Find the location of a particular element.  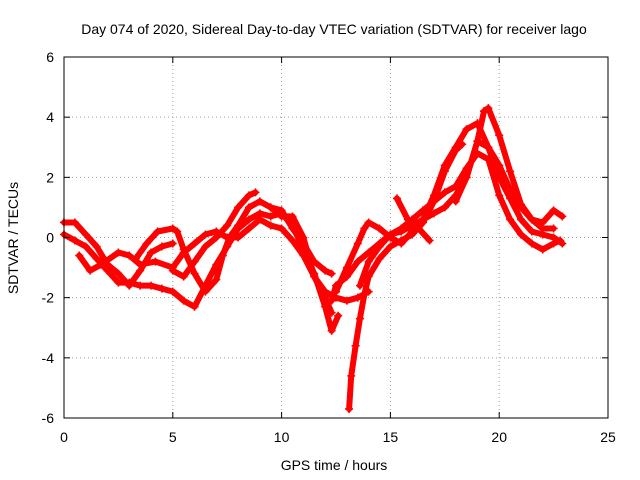

x-tick-label: 10 is located at coordinates (282, 437).